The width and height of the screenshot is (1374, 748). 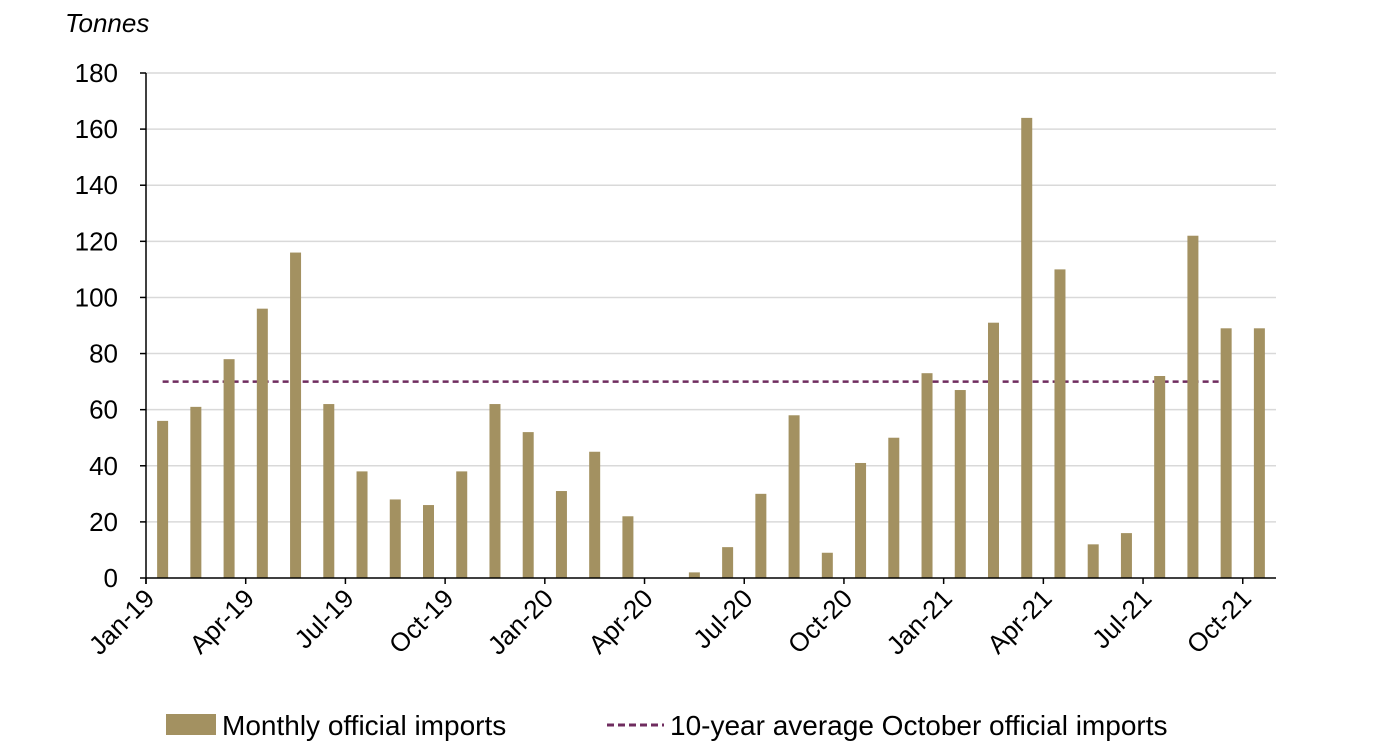 I want to click on x-tick-label-Oct-21: Oct-21, so click(x=1219, y=621).